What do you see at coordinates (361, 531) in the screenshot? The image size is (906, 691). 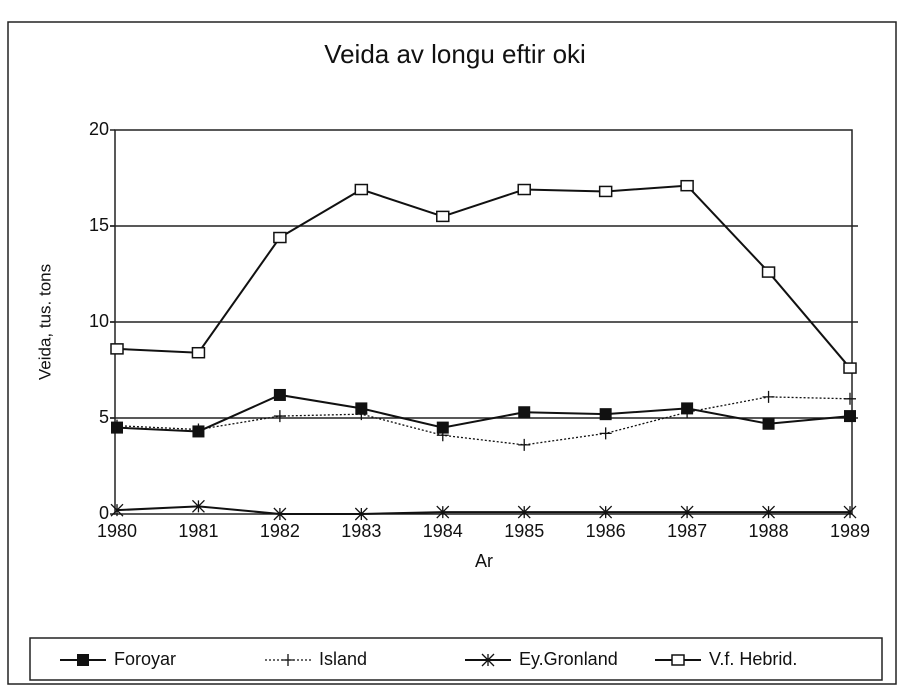 I see `x-tick-label: 1983` at bounding box center [361, 531].